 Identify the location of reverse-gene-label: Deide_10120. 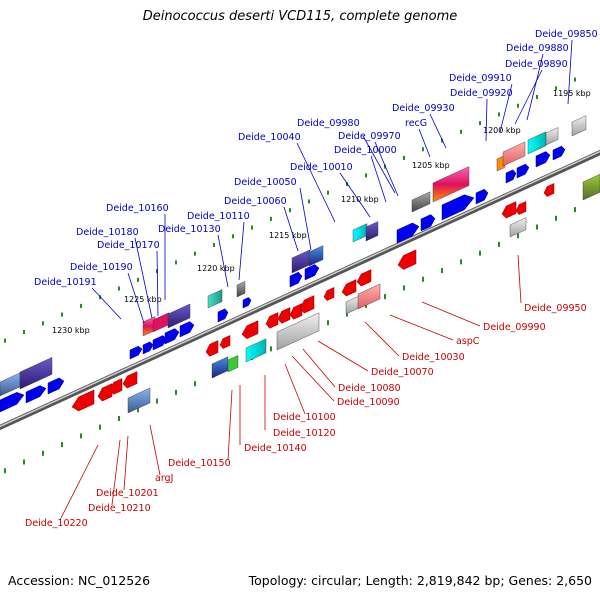
(304, 433).